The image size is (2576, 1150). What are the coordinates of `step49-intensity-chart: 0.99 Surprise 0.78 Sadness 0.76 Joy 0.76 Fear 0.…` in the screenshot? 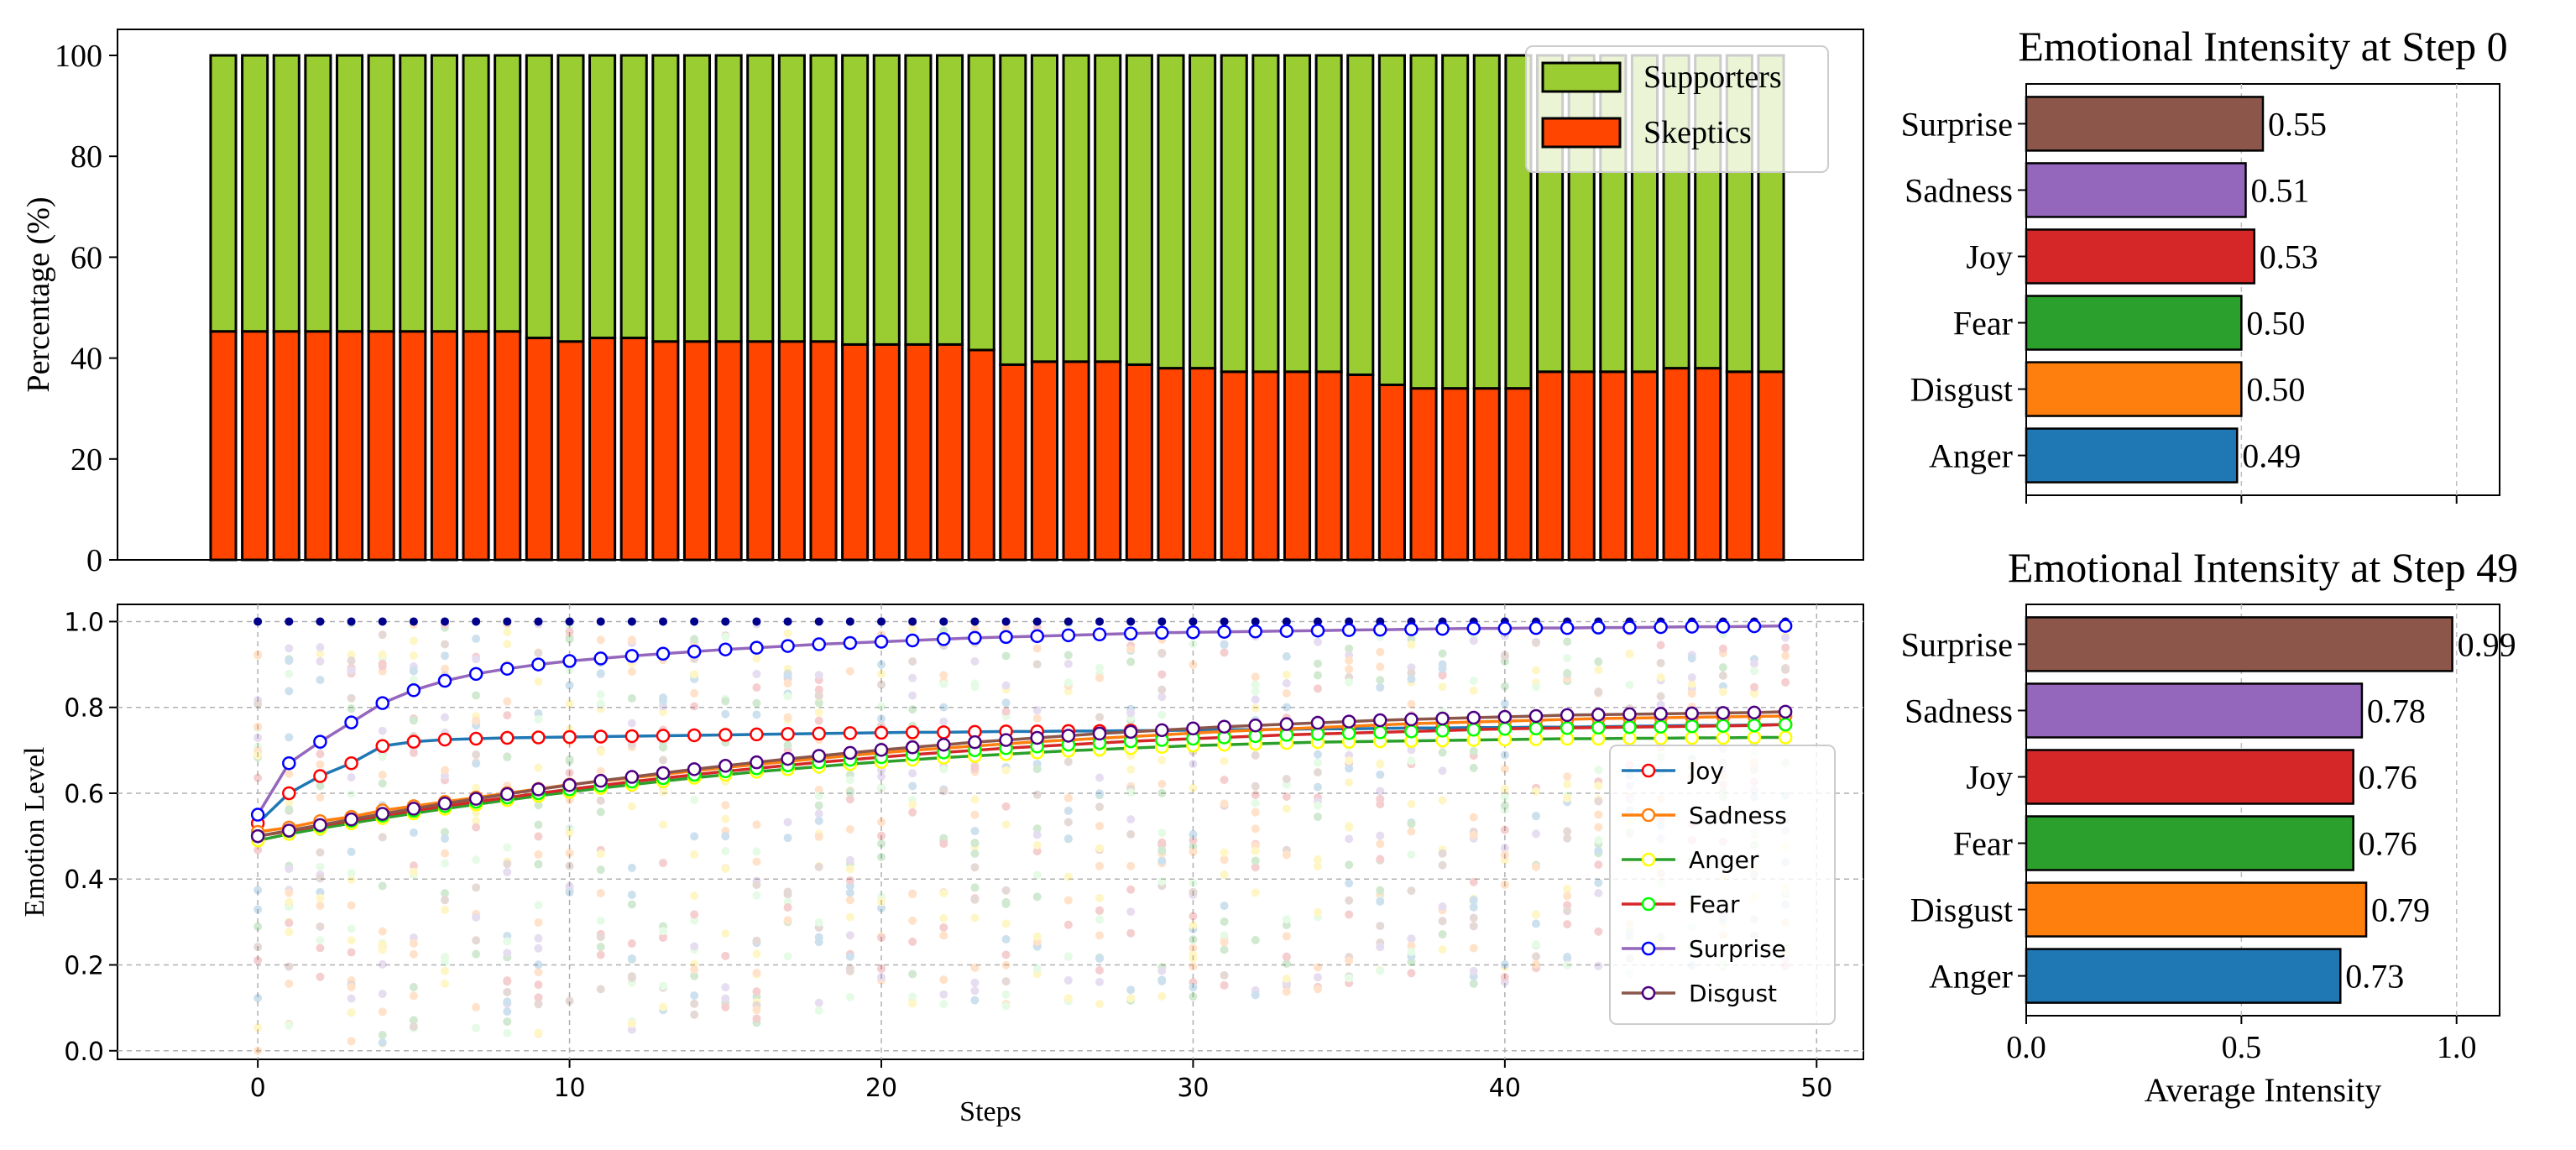 It's located at (2209, 826).